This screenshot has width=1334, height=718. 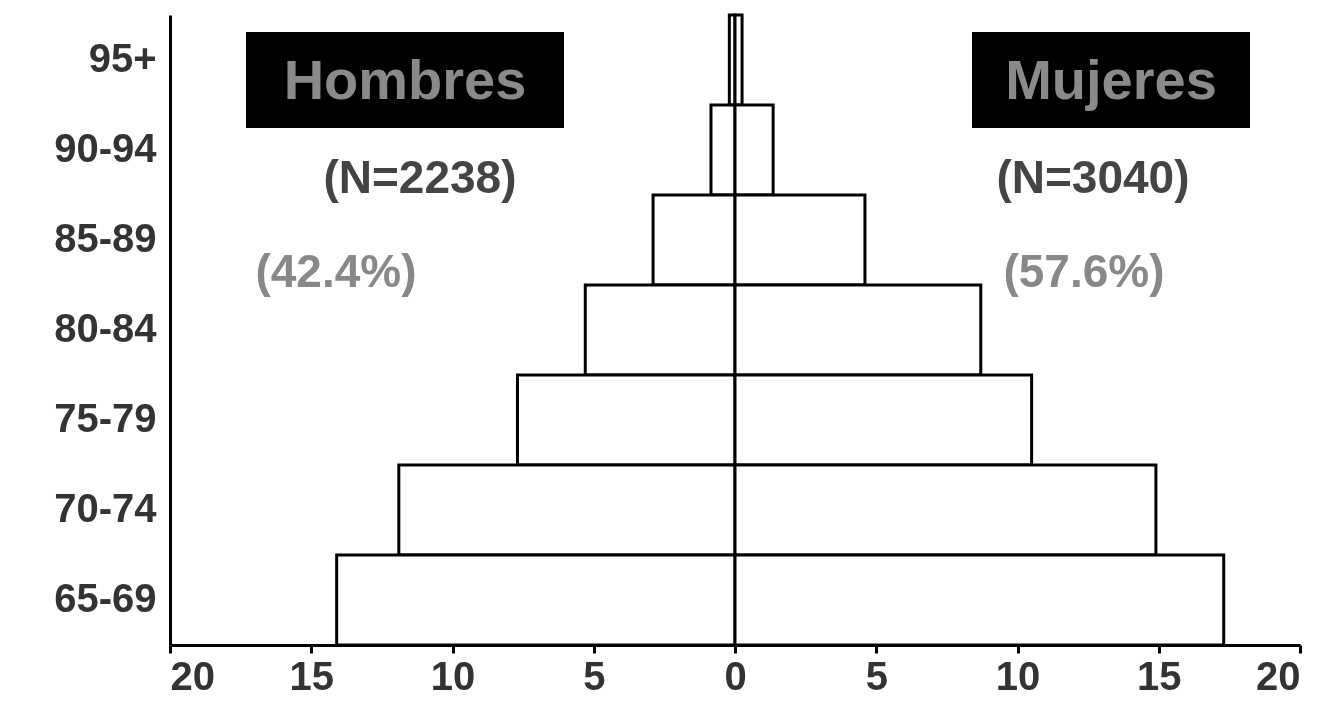 I want to click on annotation: (N=3040), so click(x=1093, y=177).